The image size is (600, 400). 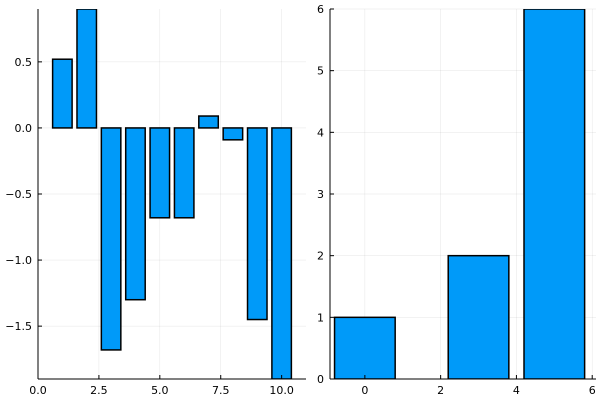 I want to click on right-y-tick-label: 0, so click(x=320, y=379).